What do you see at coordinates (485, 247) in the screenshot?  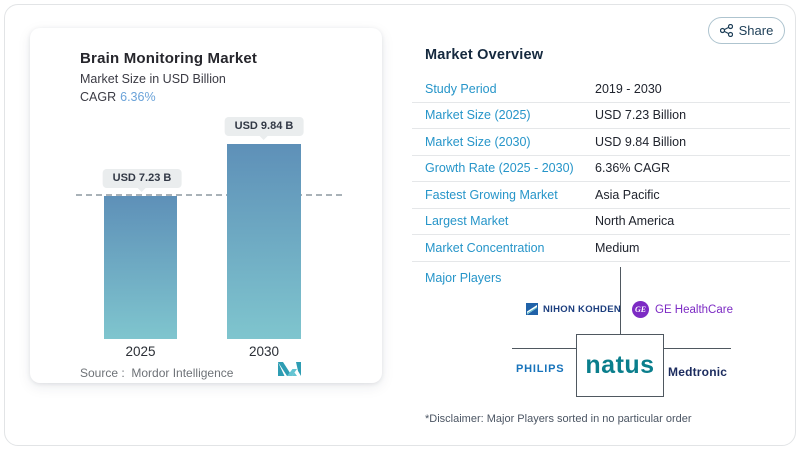 I see `row-label: Market Concentration` at bounding box center [485, 247].